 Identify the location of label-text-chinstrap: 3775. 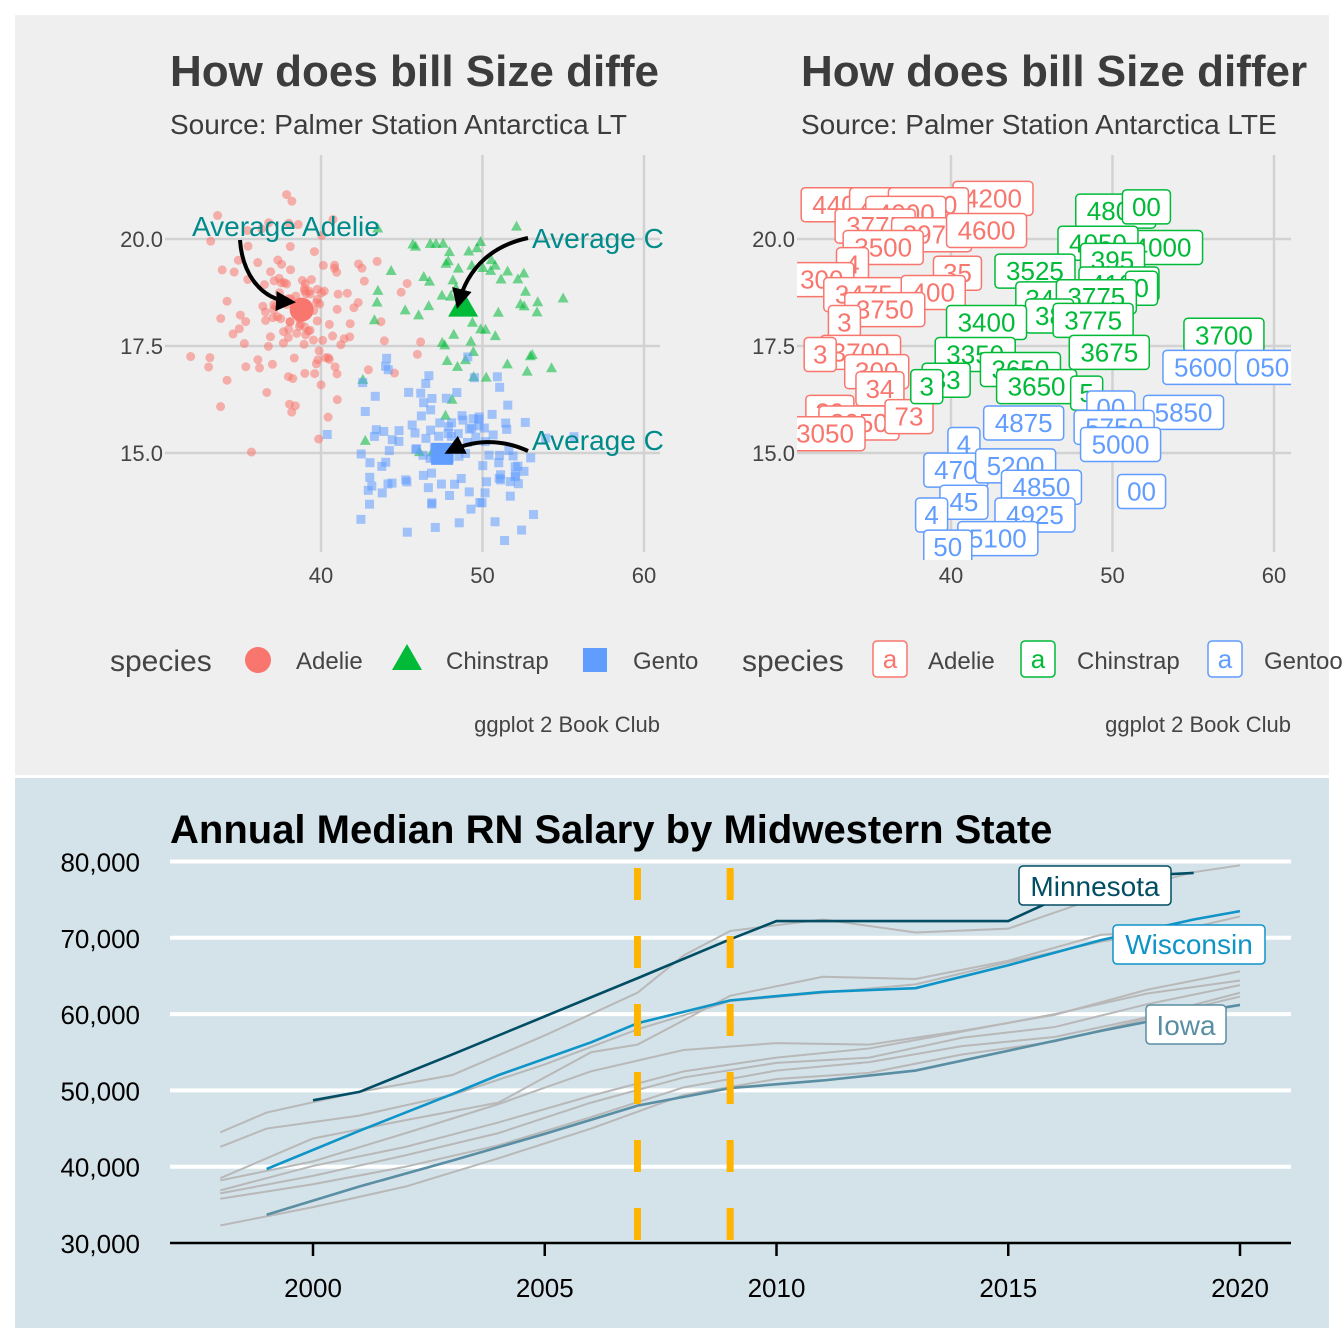
(1093, 320).